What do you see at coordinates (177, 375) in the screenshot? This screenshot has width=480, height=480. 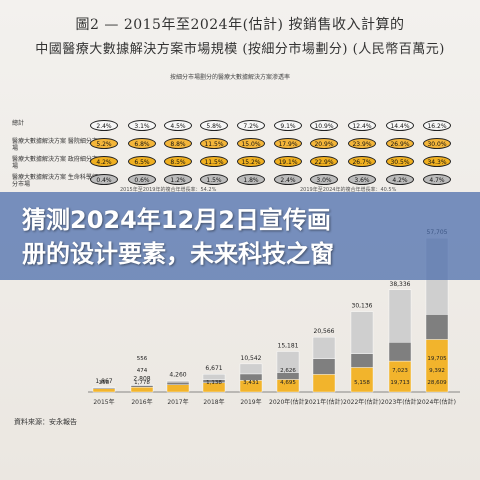 I see `bar-total-label: 4,260` at bounding box center [177, 375].